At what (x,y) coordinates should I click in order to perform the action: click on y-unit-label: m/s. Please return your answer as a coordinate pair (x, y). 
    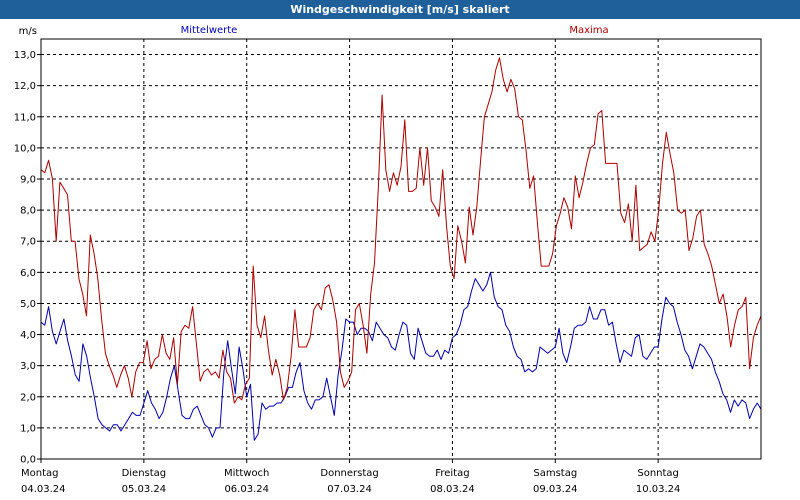
    Looking at the image, I should click on (28, 31).